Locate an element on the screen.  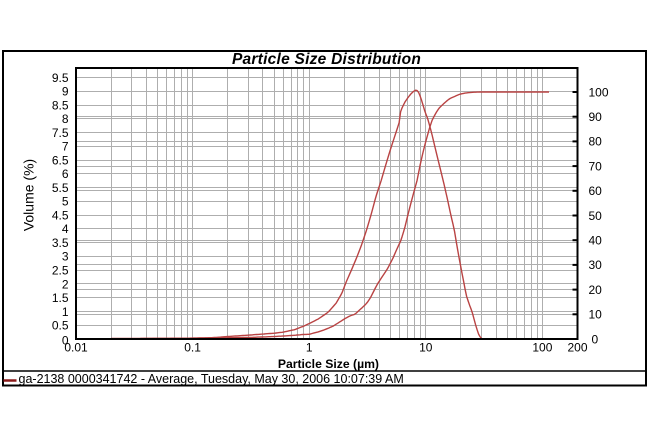
svg-text: 3.5 is located at coordinates (60, 243).